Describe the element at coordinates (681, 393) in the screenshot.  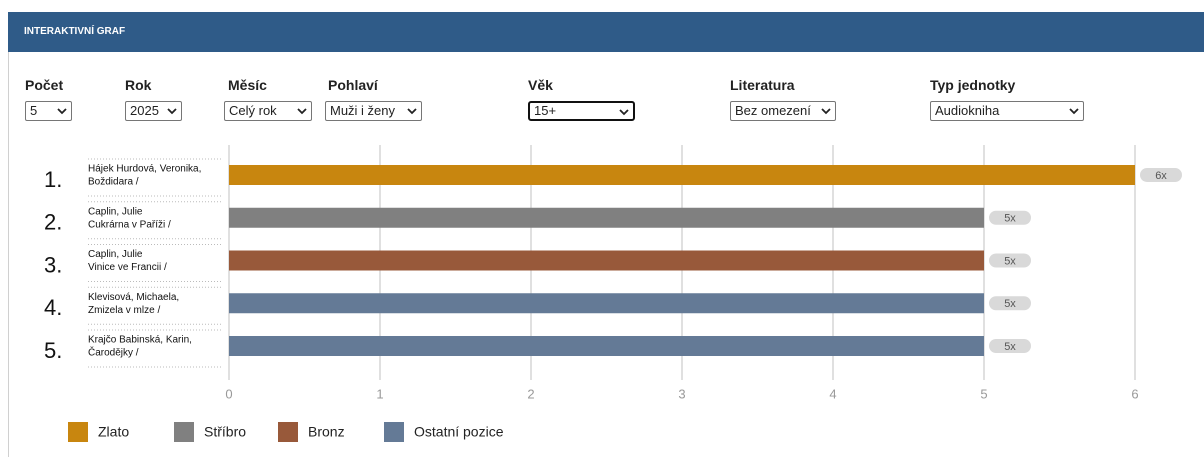
I see `x-tick-label: 3` at that location.